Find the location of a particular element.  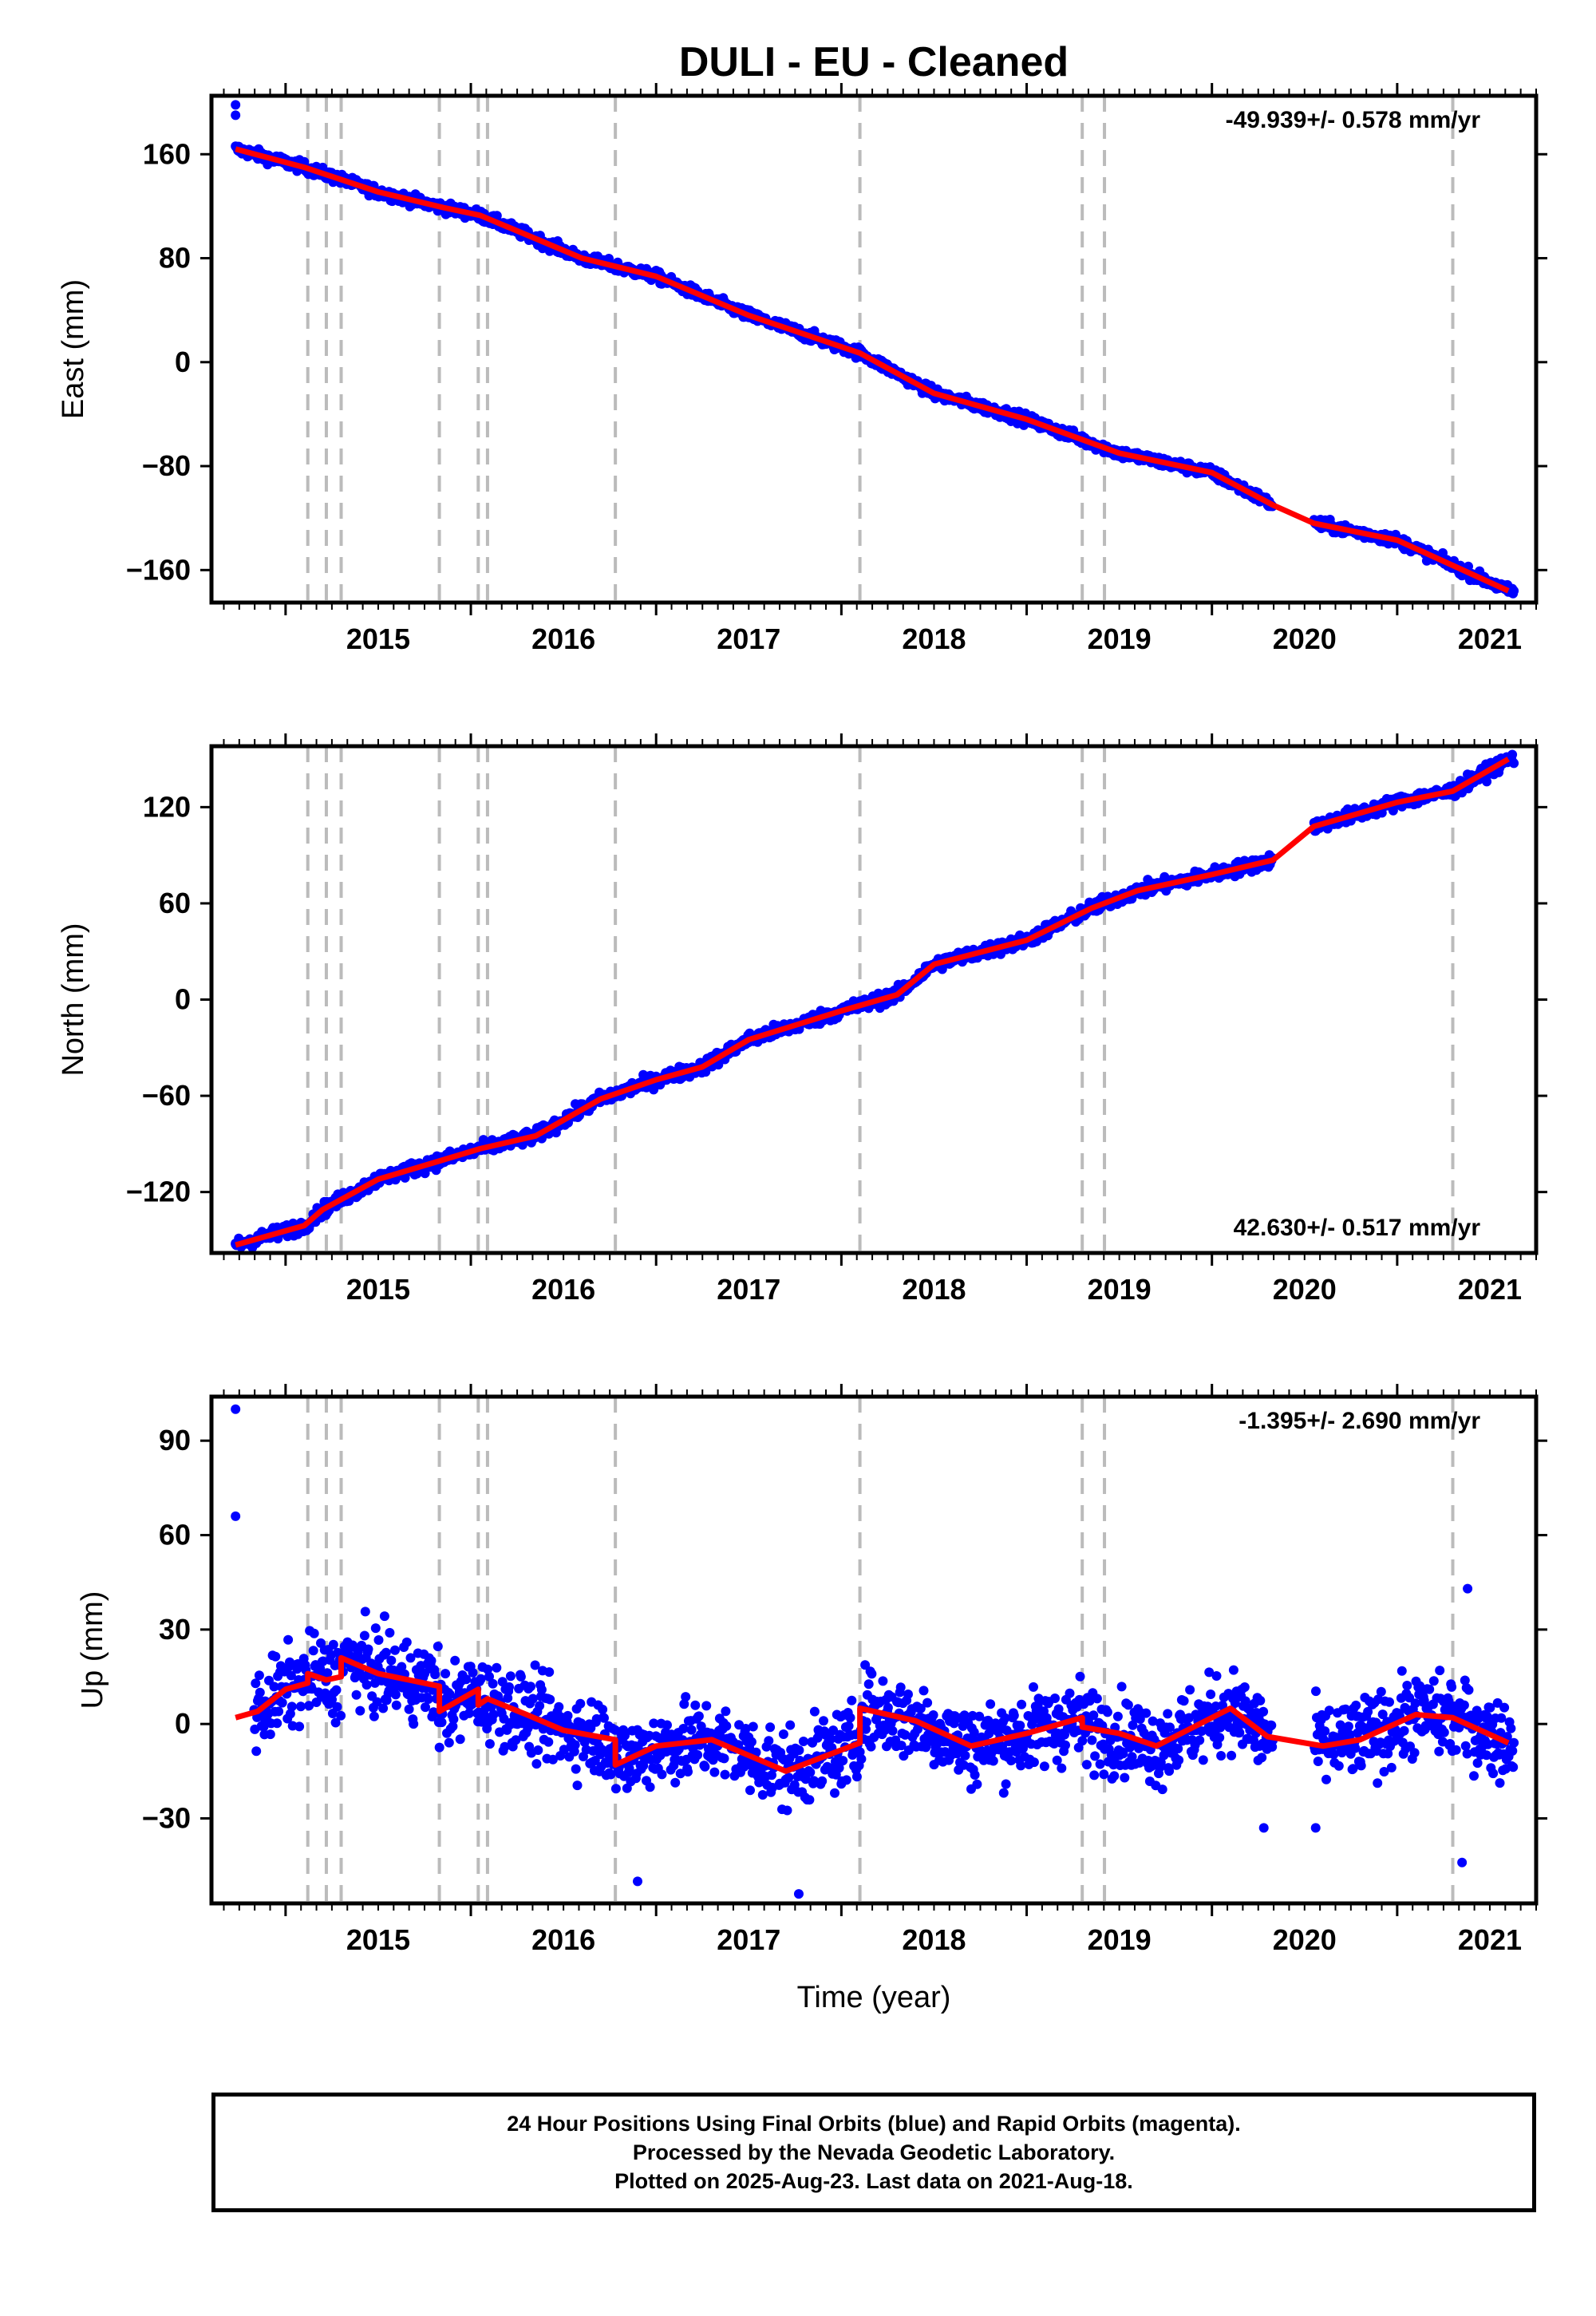

x-tick-label: 2020 is located at coordinates (1305, 638).